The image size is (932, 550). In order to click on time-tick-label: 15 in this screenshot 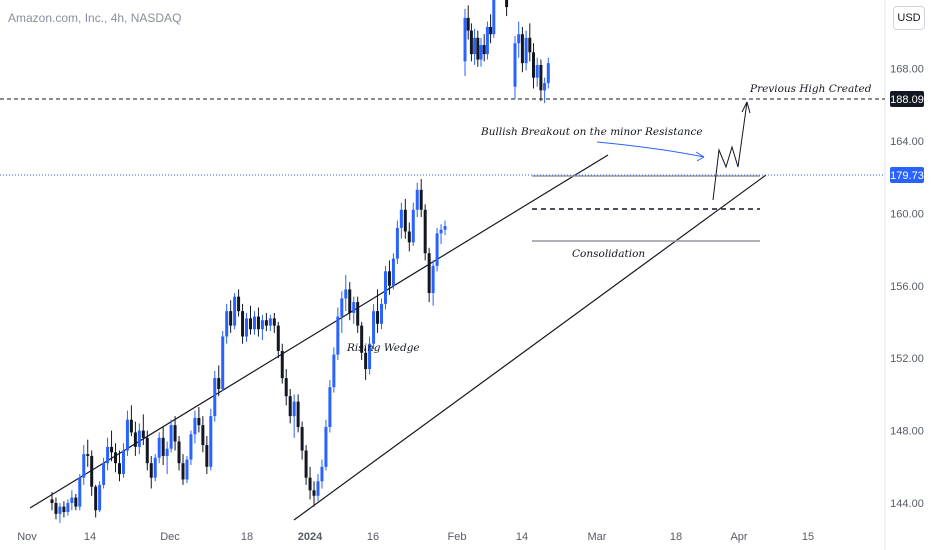, I will do `click(808, 537)`.